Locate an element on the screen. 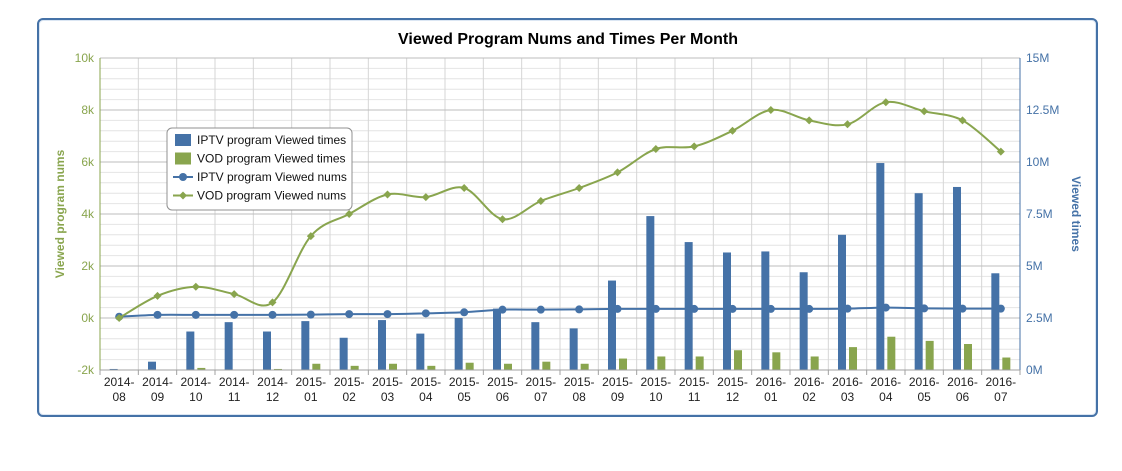  x-tick-label: 07 is located at coordinates (541, 397).